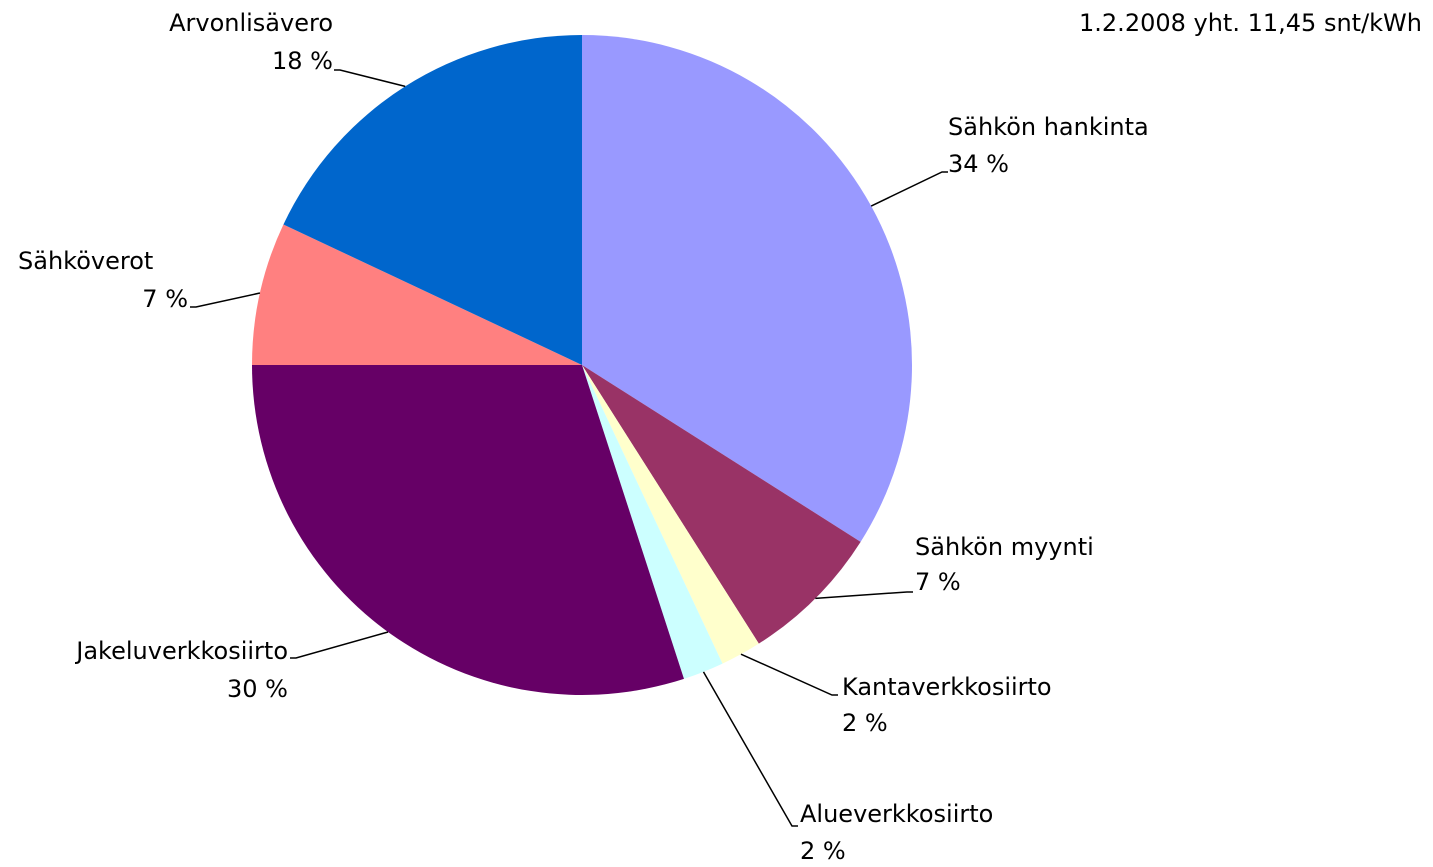  I want to click on value-label: 18 %, so click(302, 61).